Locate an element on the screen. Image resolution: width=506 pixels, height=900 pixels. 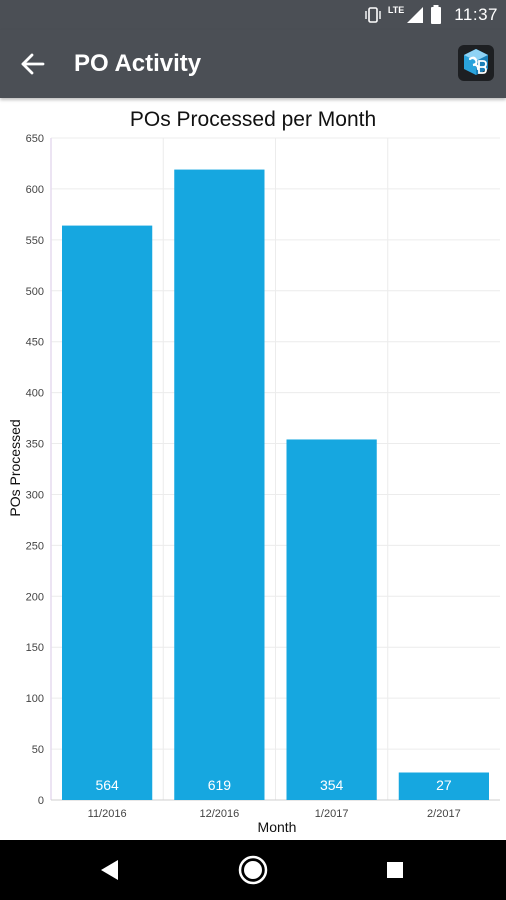
app-bar: PO Activity is located at coordinates (253, 64).